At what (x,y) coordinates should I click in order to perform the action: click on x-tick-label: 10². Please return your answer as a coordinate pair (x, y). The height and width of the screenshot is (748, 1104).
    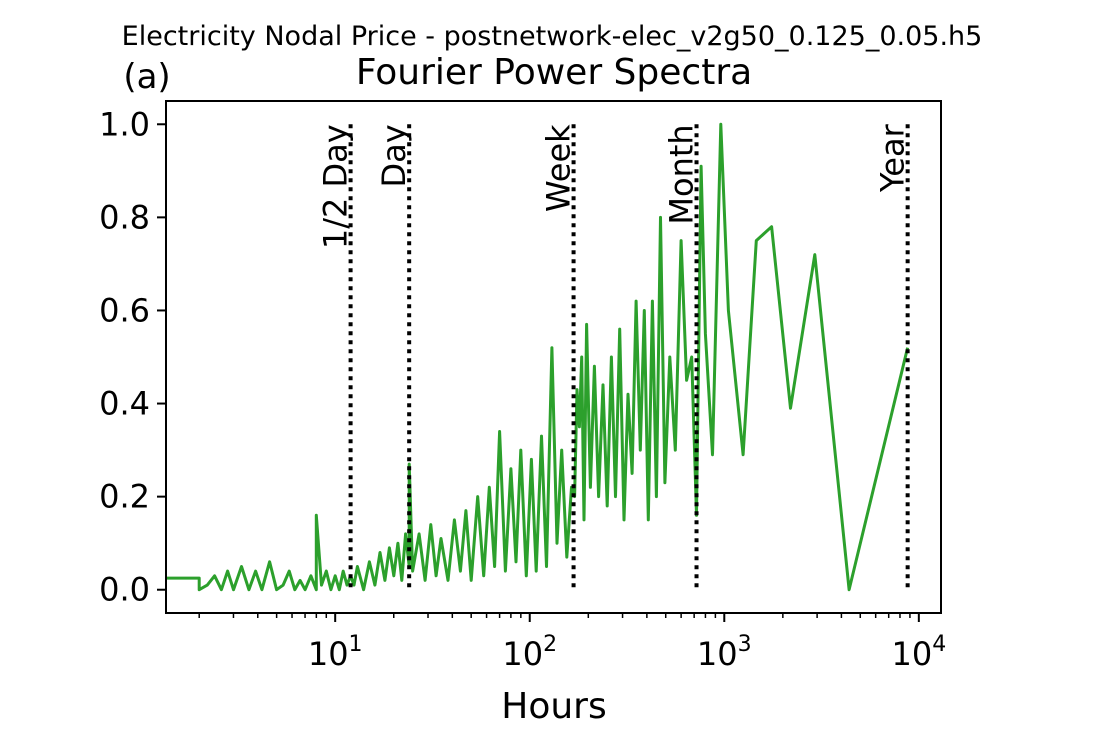
    Looking at the image, I should click on (529, 652).